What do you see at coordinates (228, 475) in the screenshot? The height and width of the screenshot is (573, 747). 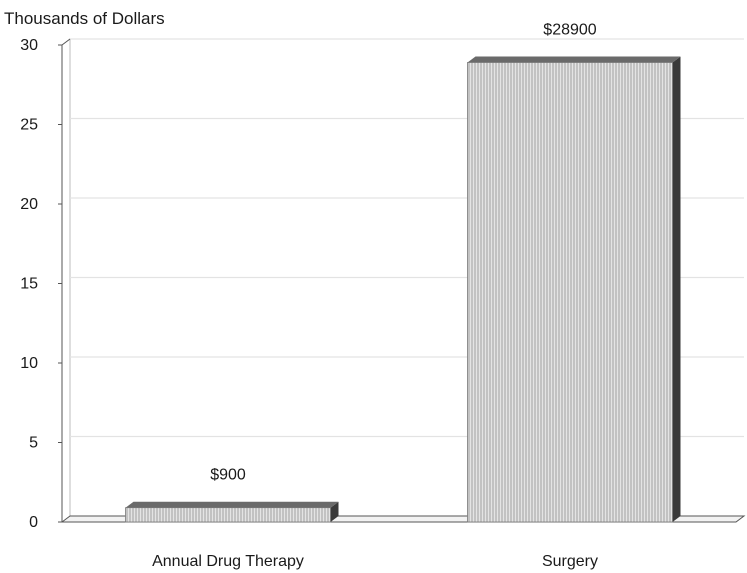 I see `data-label: $900` at bounding box center [228, 475].